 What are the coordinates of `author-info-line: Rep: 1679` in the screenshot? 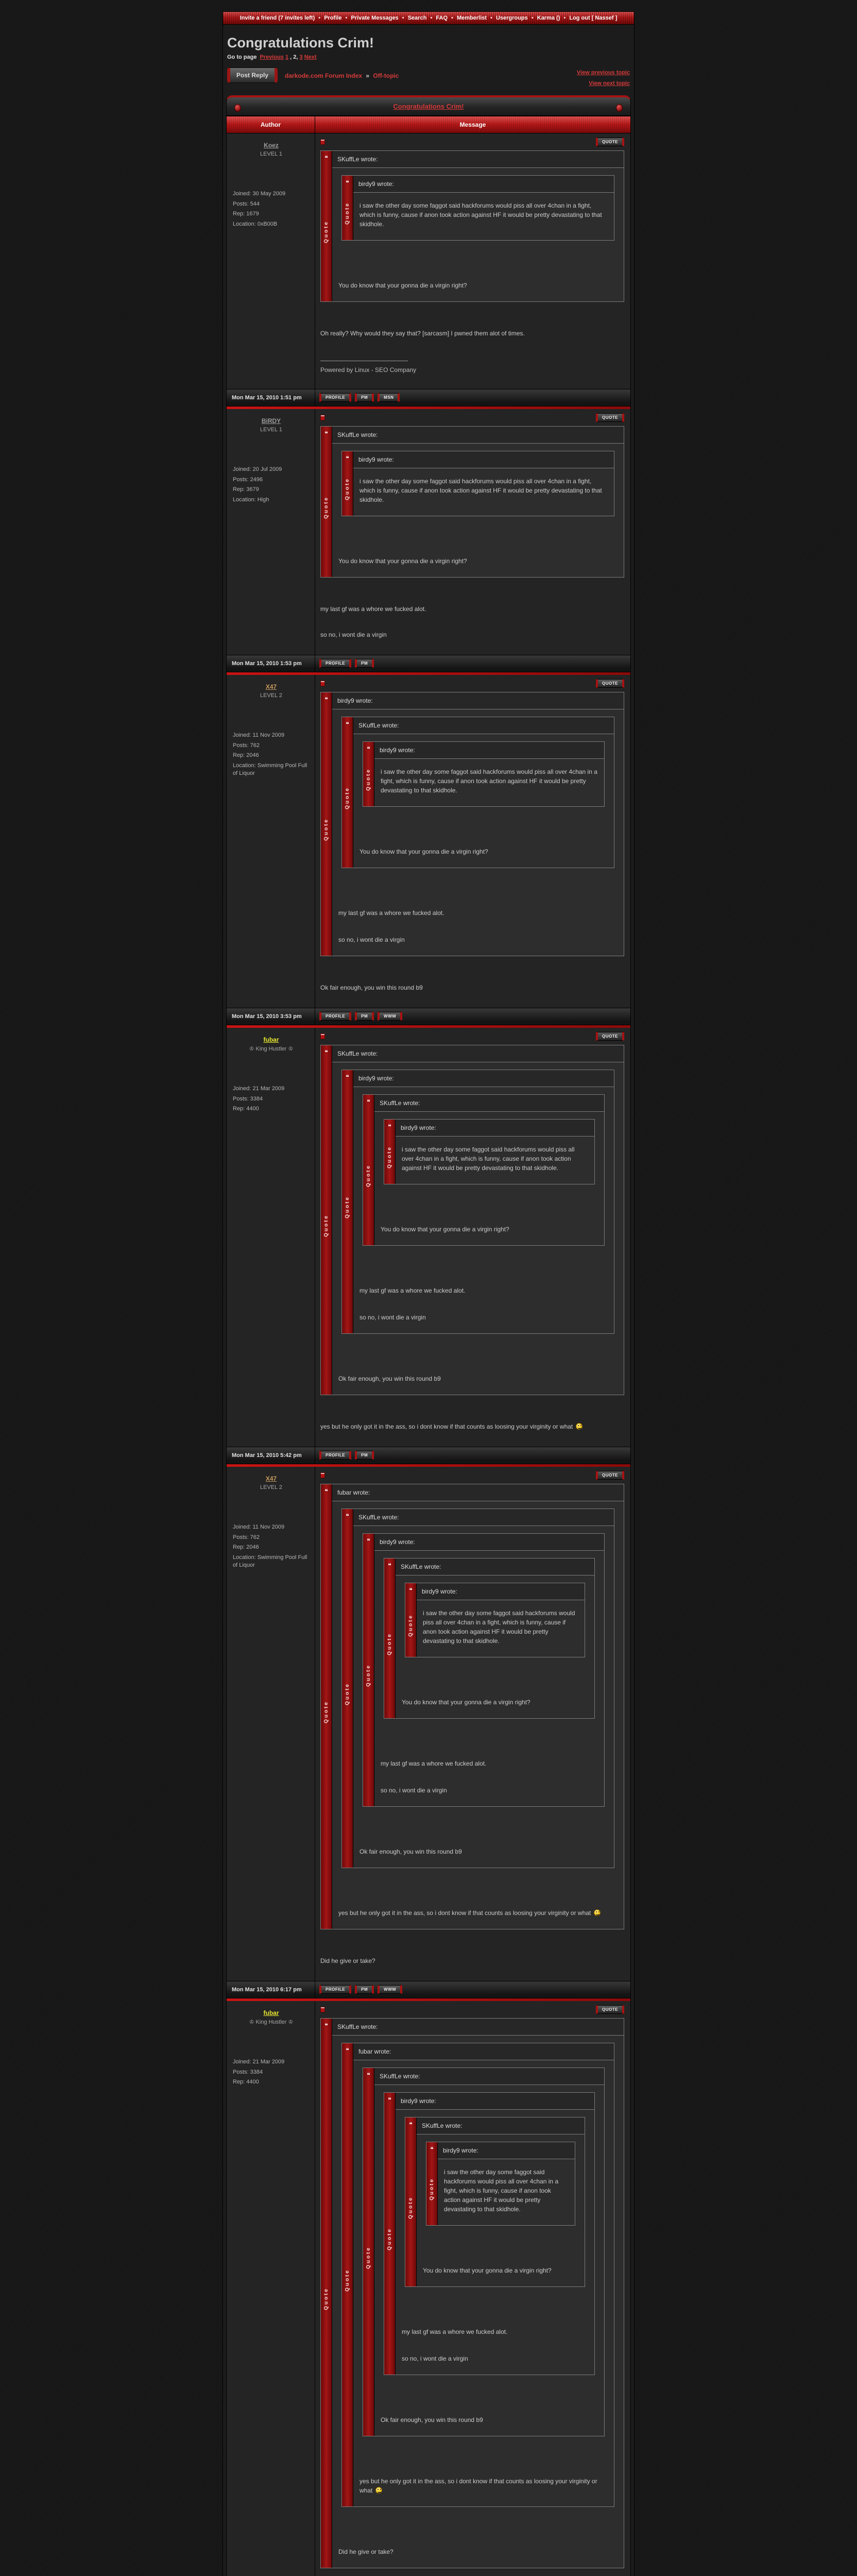 It's located at (246, 214).